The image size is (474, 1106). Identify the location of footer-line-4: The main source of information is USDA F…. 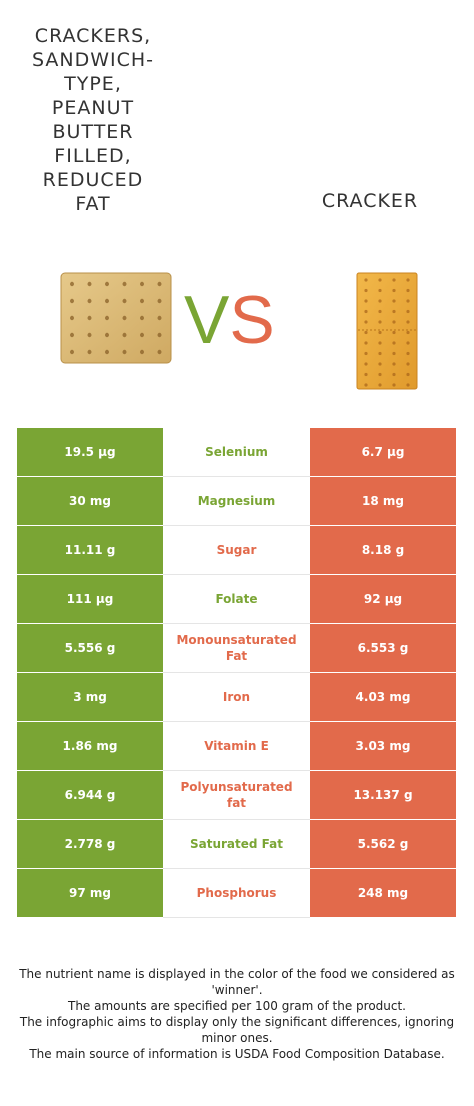
(237, 1054).